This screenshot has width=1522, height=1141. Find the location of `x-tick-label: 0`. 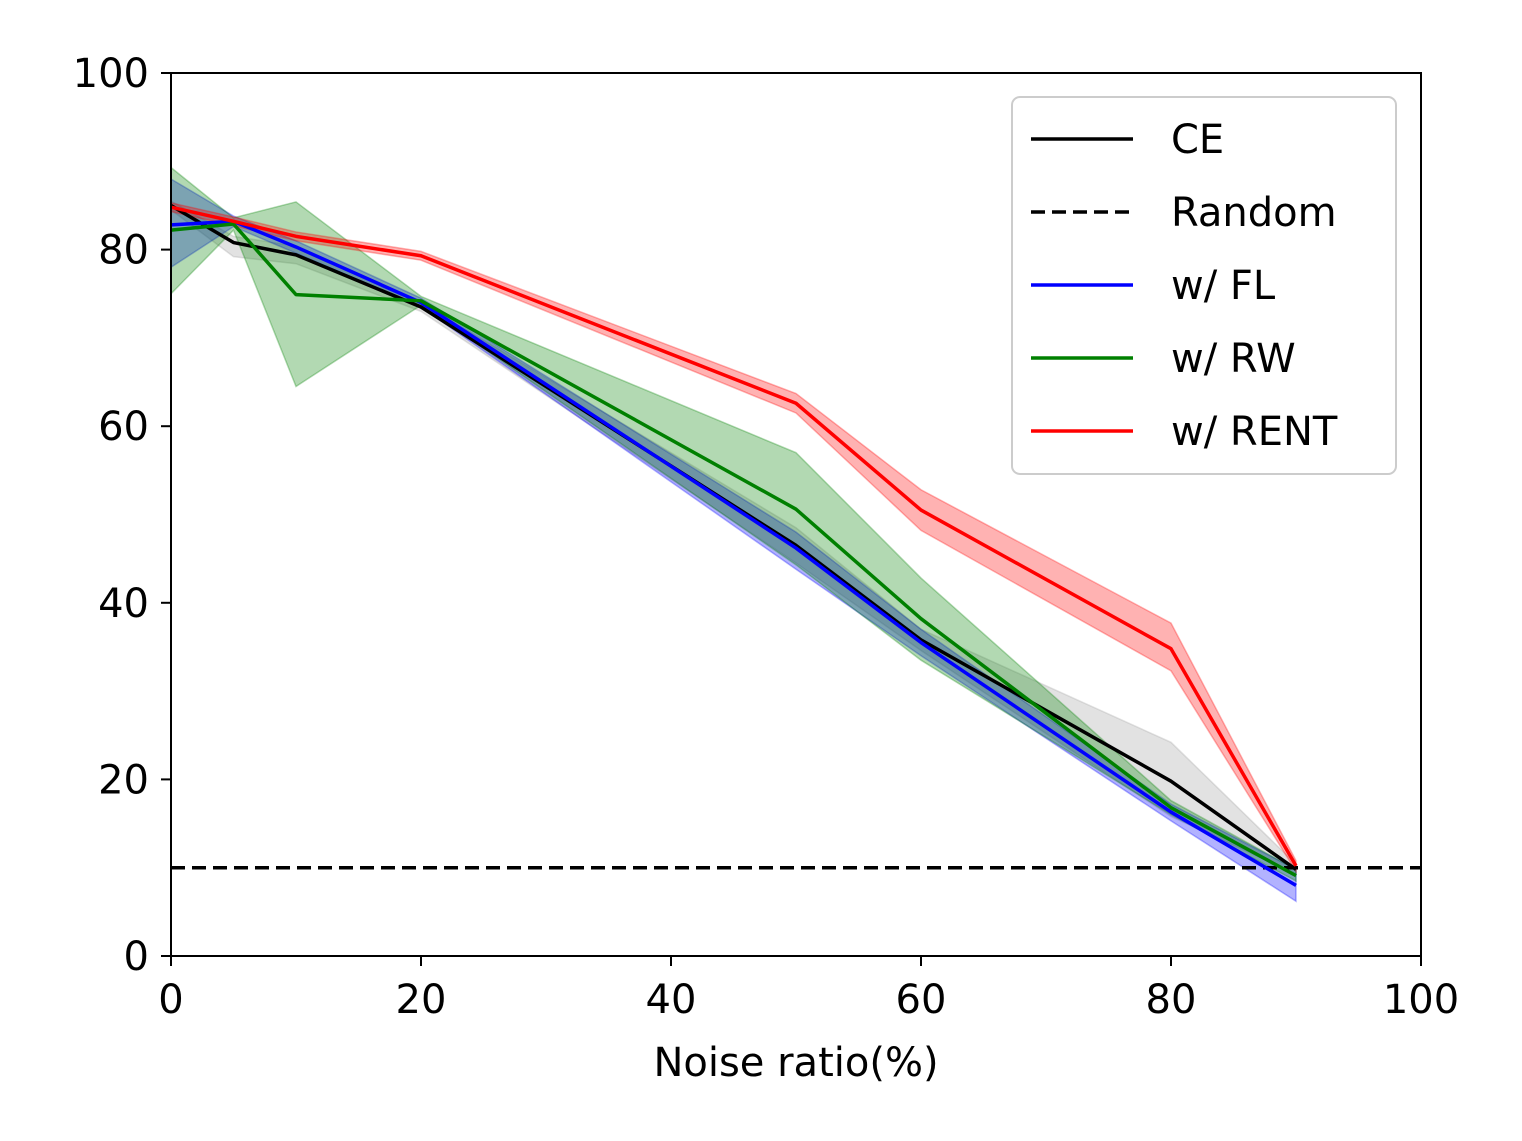

x-tick-label: 0 is located at coordinates (170, 1000).